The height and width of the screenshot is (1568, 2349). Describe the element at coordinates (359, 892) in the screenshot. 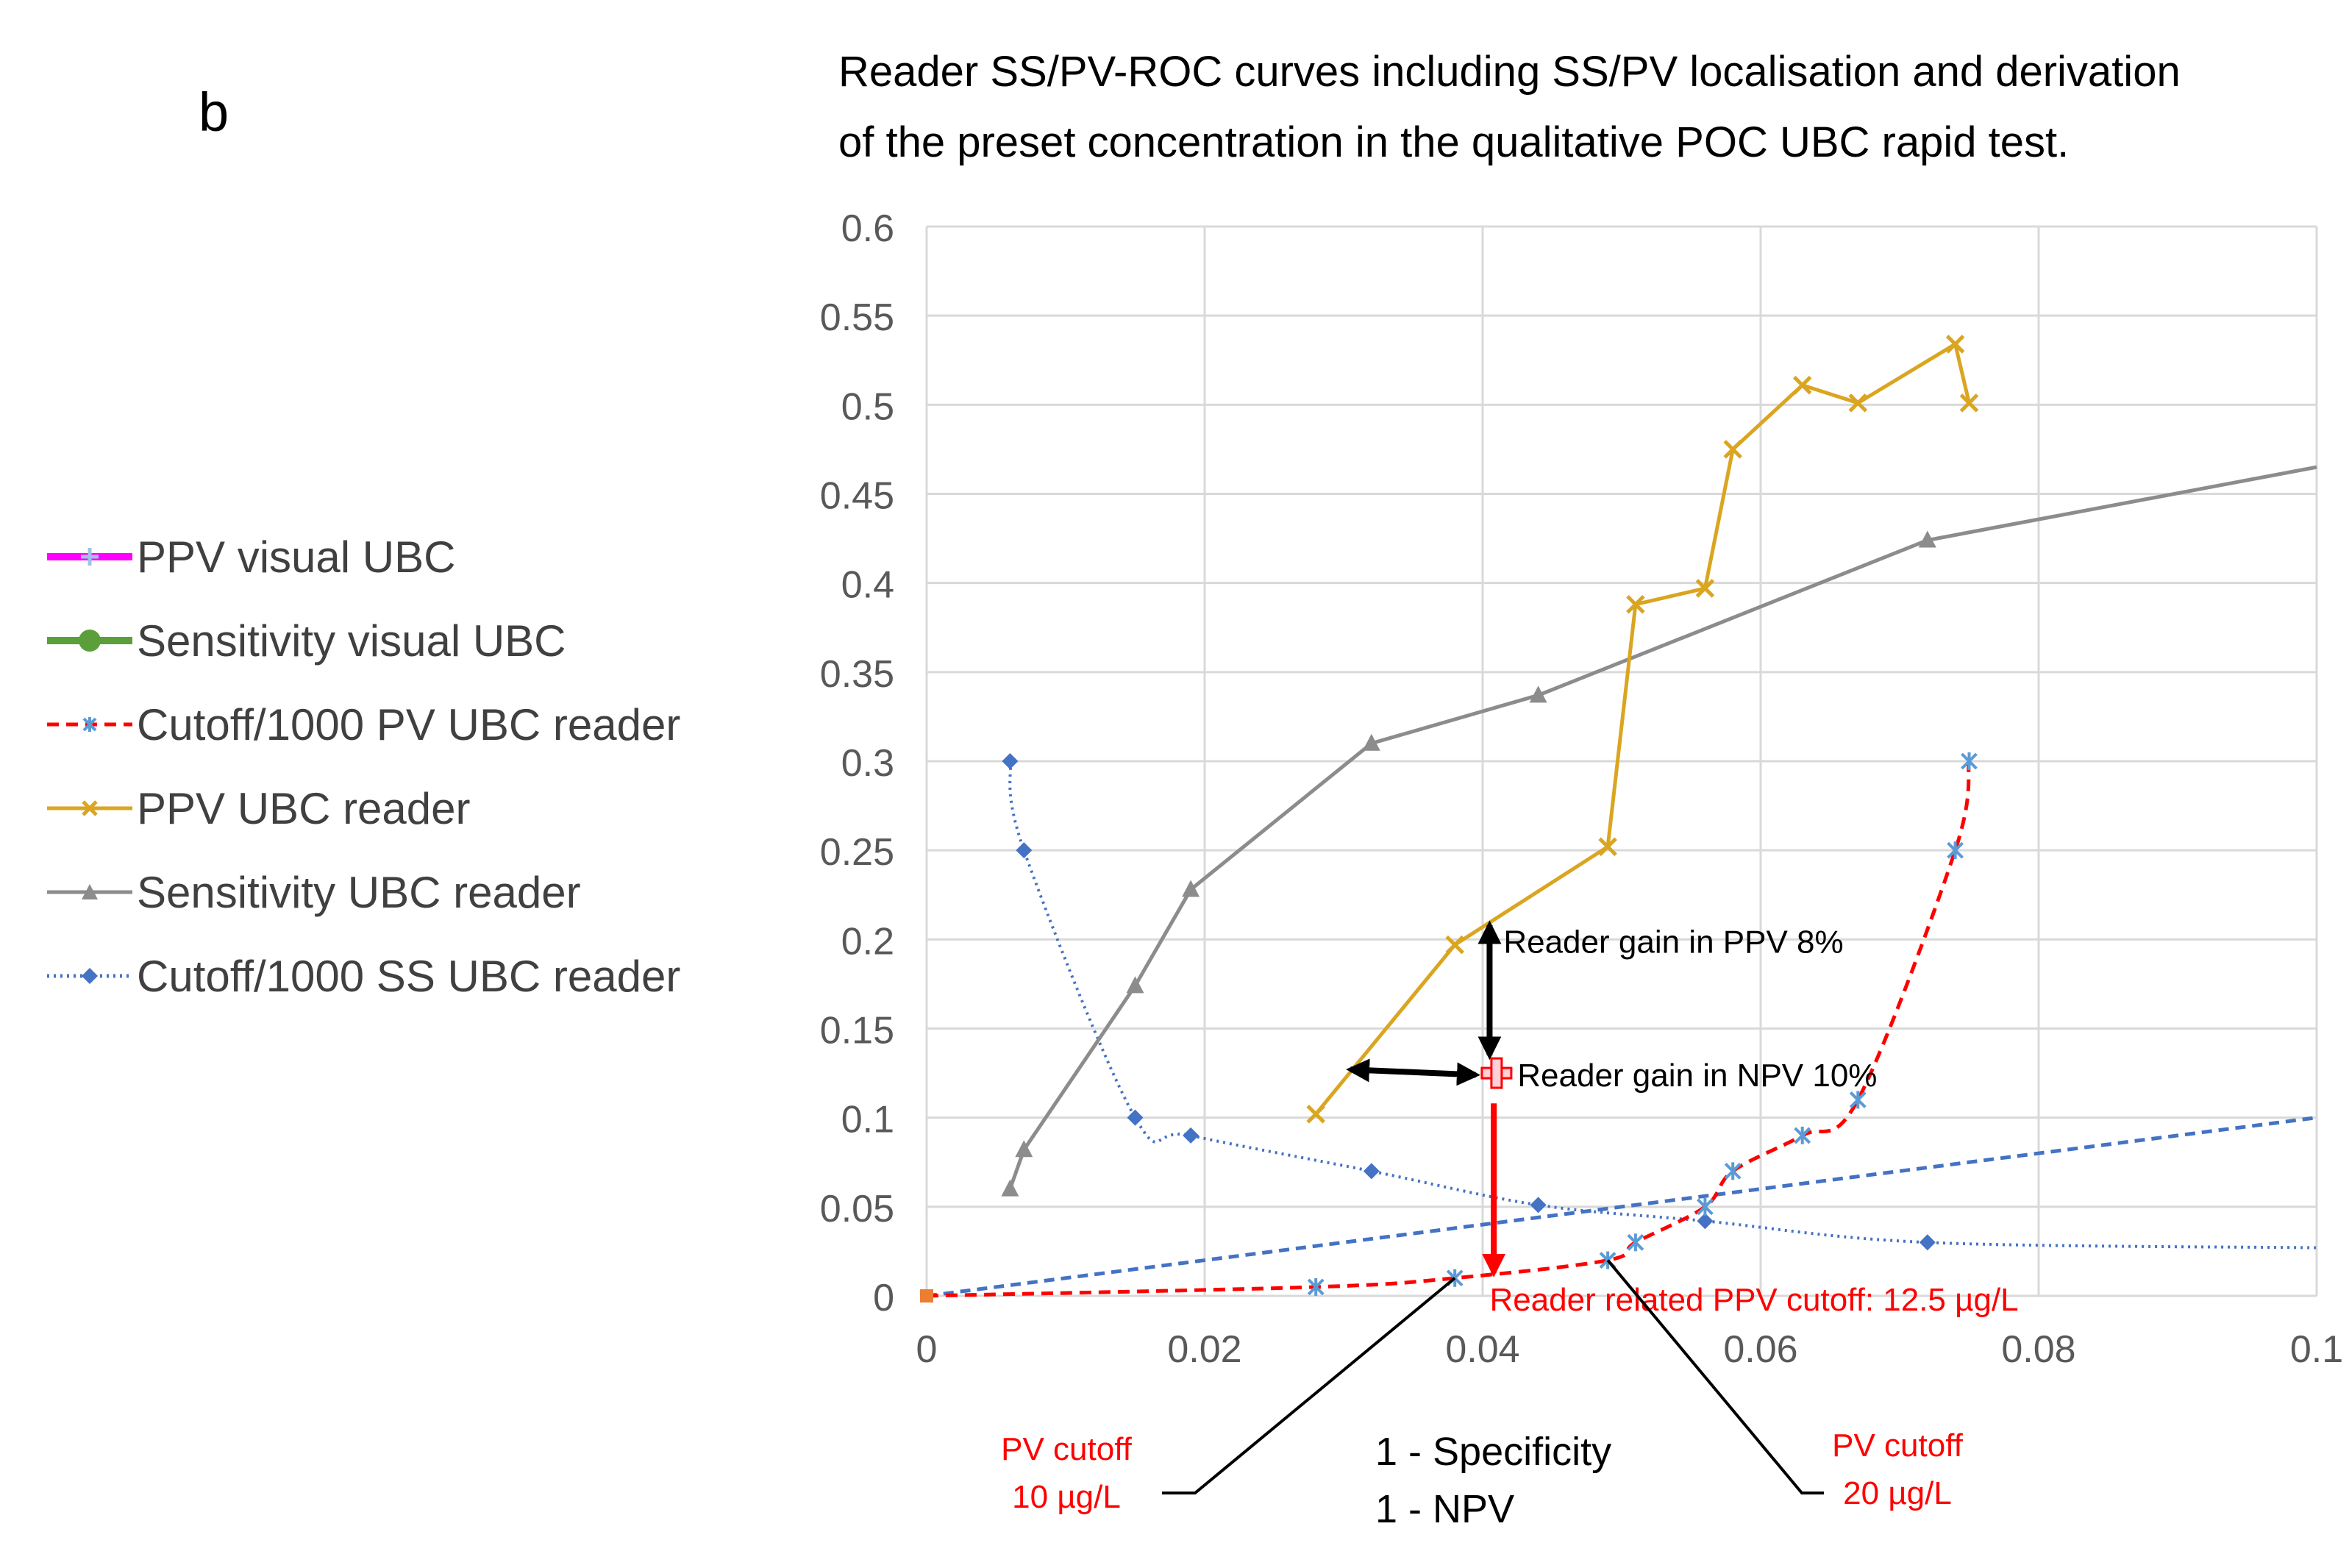

I see `legend-label: Sensitivity UBC reader` at that location.